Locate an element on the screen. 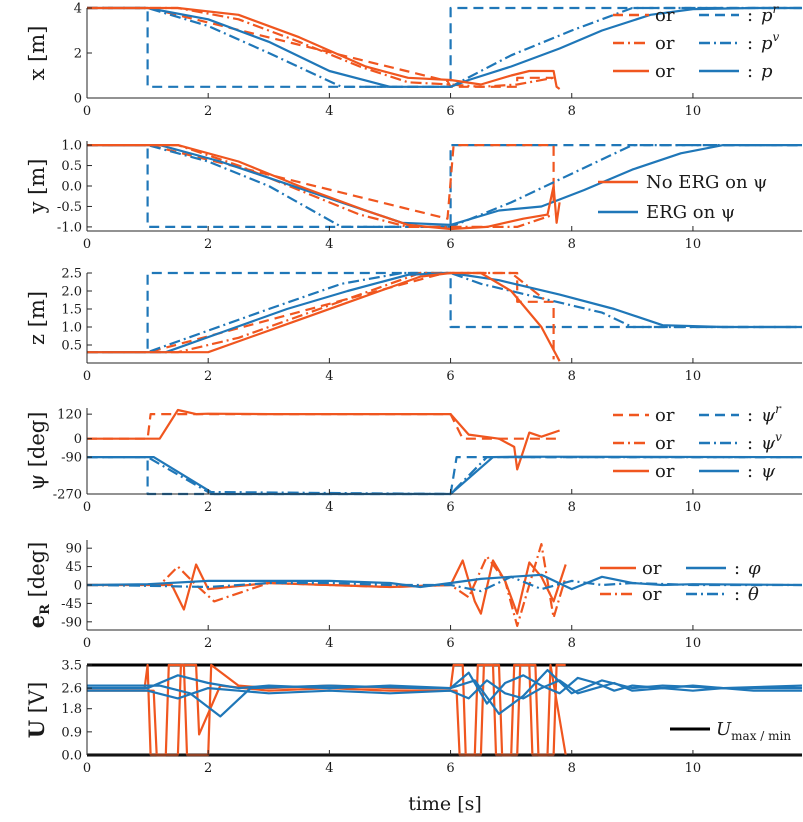  psi-legend-label-0: ψr is located at coordinates (771, 414).